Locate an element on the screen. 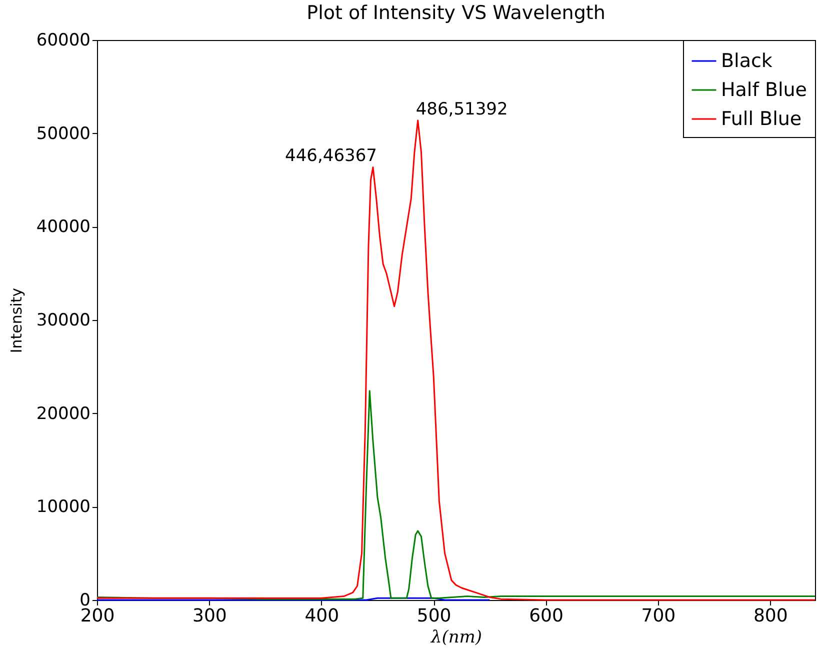 This screenshot has width=833, height=668. x-tick-label: 800 is located at coordinates (770, 616).